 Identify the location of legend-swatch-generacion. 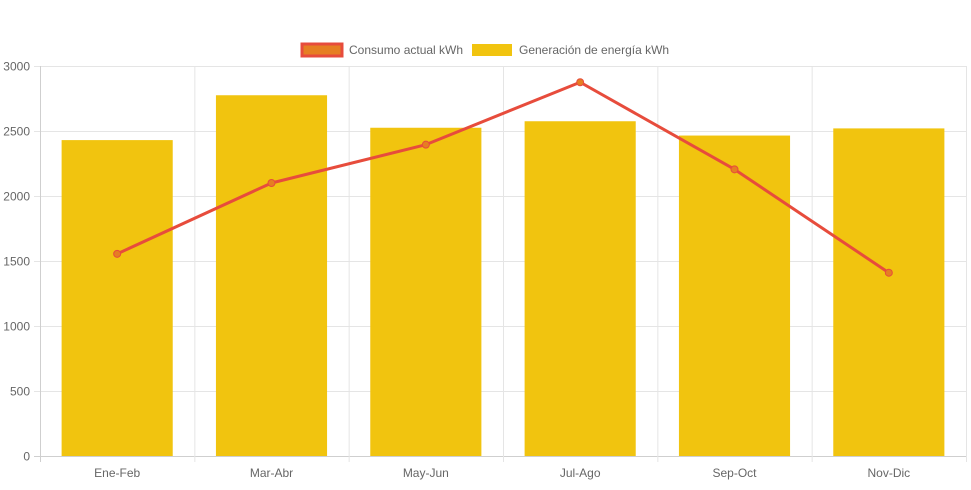
(492, 50).